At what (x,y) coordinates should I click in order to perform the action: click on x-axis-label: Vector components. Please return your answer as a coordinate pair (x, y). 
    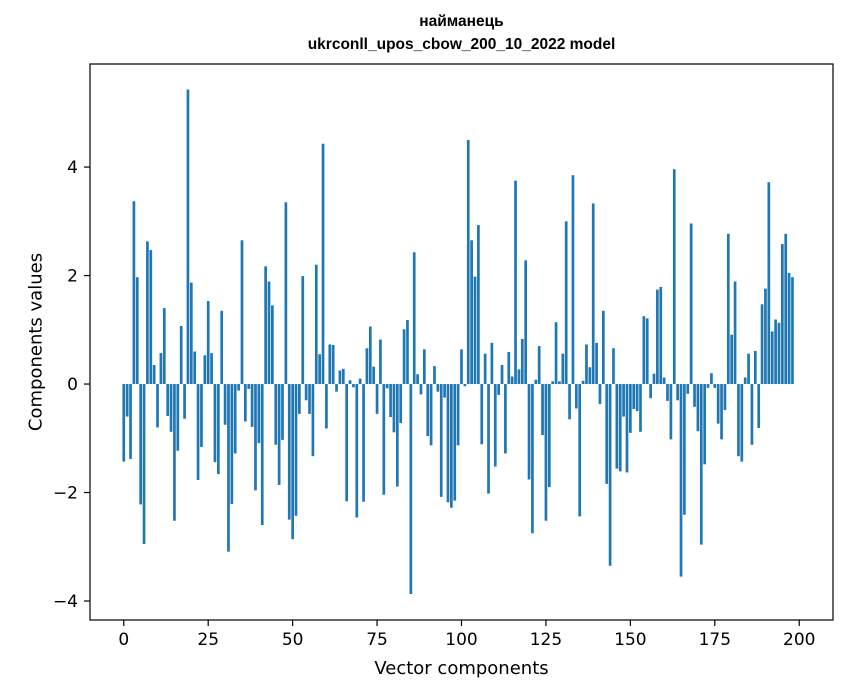
    Looking at the image, I should click on (461, 668).